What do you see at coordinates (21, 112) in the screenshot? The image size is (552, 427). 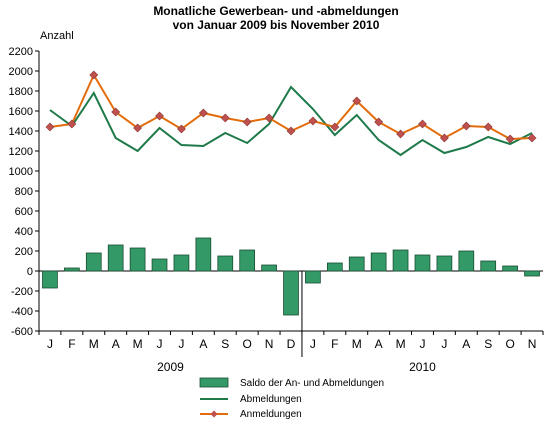 I see `y-tick-label: 1600` at bounding box center [21, 112].